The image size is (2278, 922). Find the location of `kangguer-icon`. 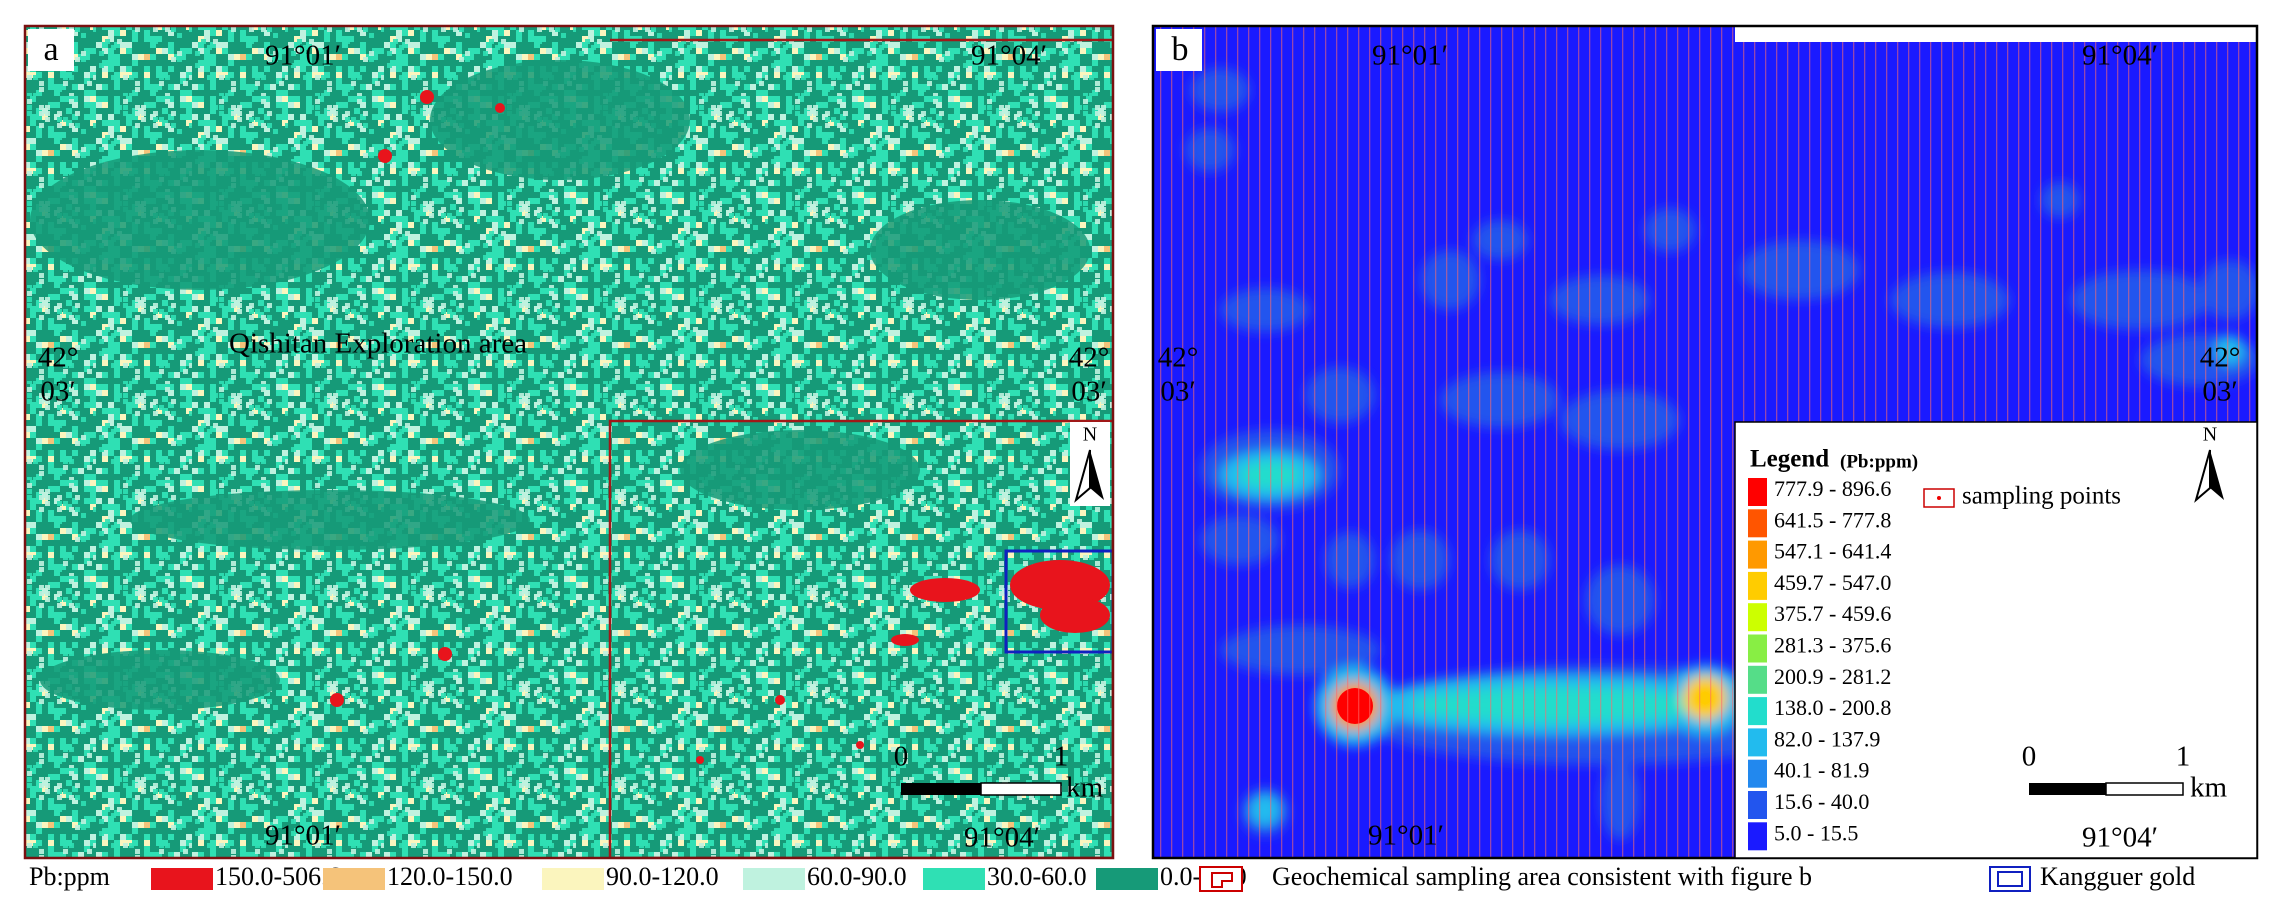

kangguer-icon is located at coordinates (2010, 879).